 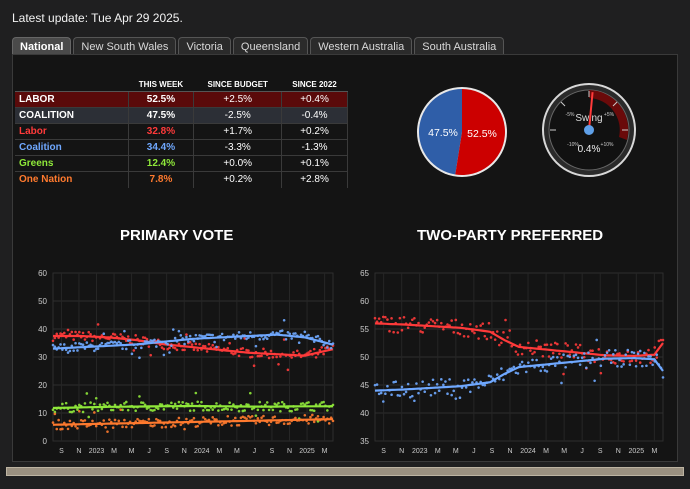 I want to click on party-name-cell: LABOR, so click(x=72, y=99).